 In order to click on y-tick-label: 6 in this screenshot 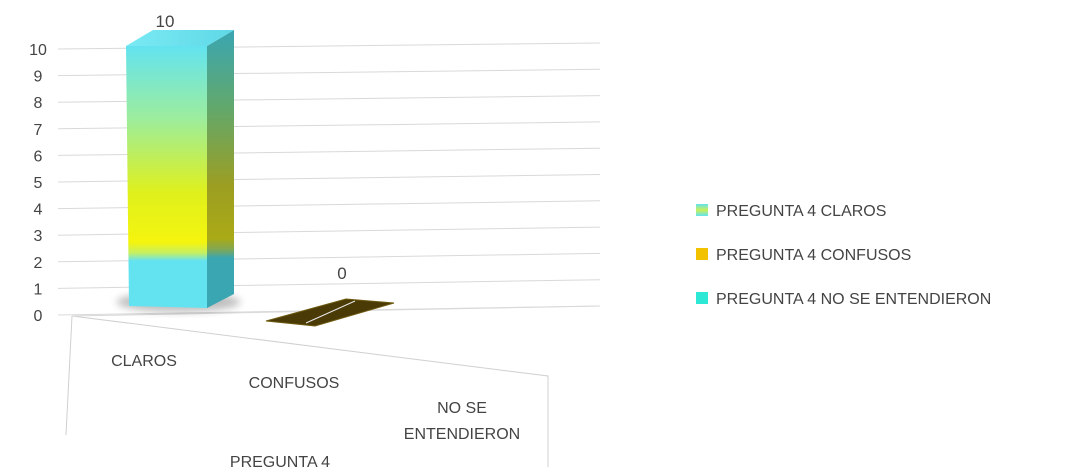, I will do `click(38, 156)`.